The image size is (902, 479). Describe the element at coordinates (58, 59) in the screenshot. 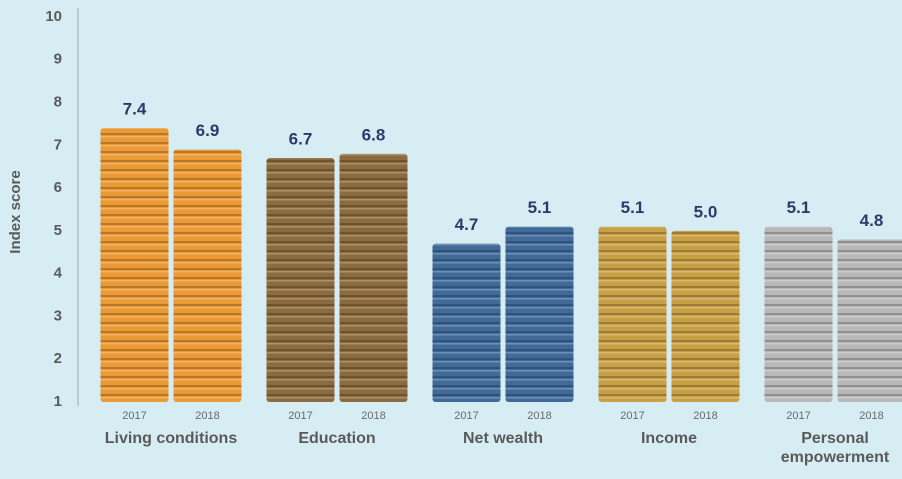

I see `y-tick-label: 9` at that location.